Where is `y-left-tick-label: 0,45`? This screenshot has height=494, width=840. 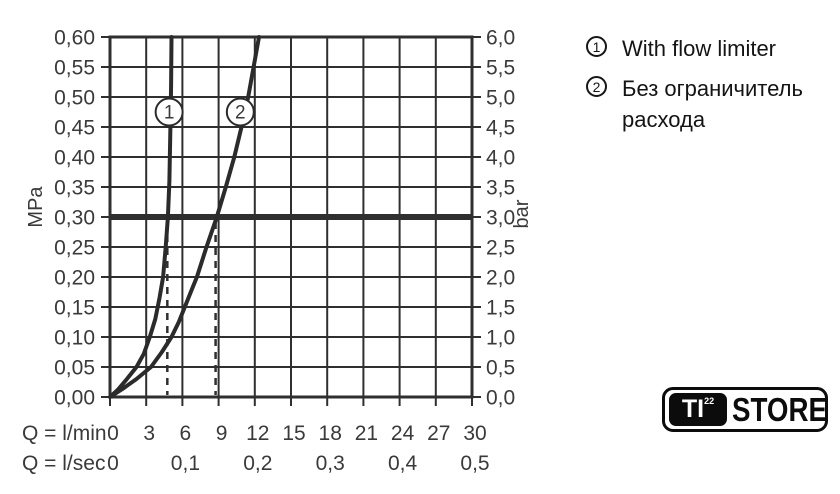 y-left-tick-label: 0,45 is located at coordinates (74, 128).